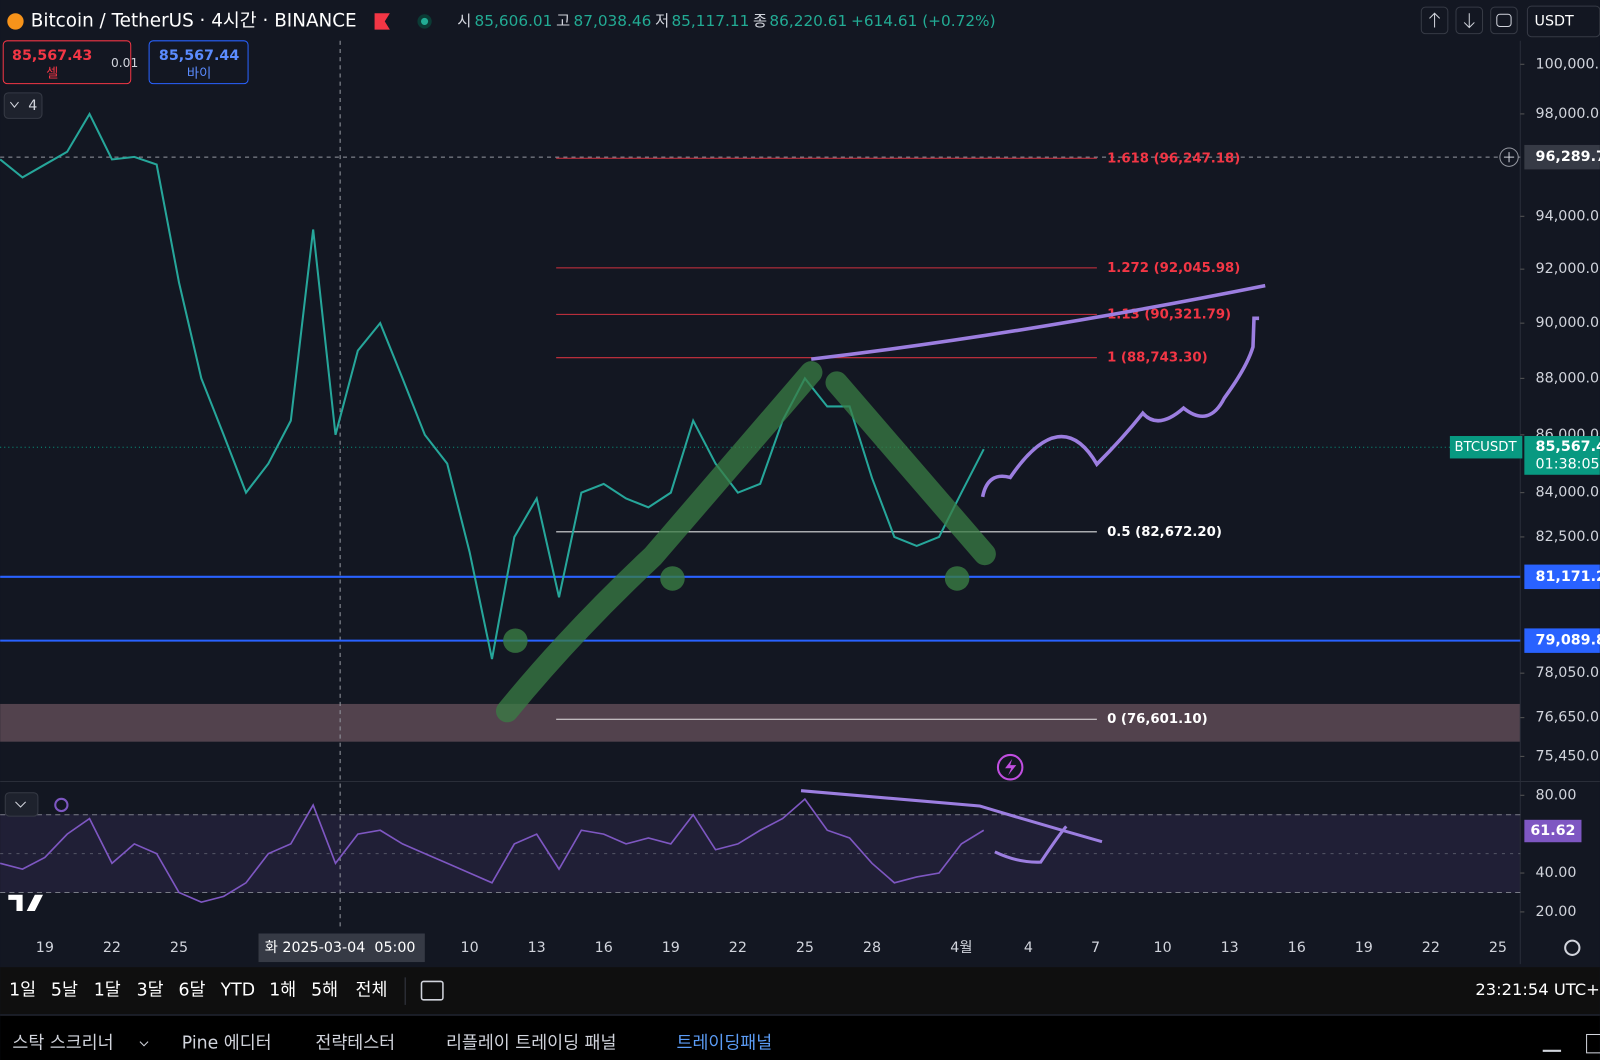 The width and height of the screenshot is (1600, 1060). What do you see at coordinates (382, 21) in the screenshot?
I see `flag` at bounding box center [382, 21].